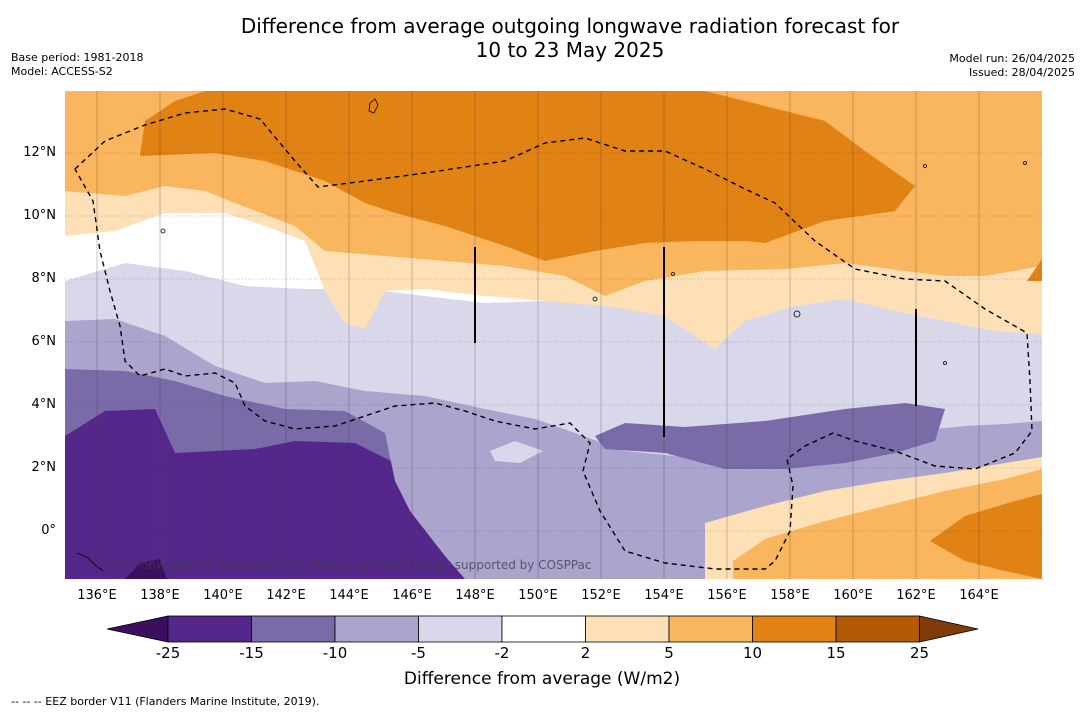 This screenshot has height=713, width=1085. I want to click on colorbar-arrow-left, so click(137, 629).